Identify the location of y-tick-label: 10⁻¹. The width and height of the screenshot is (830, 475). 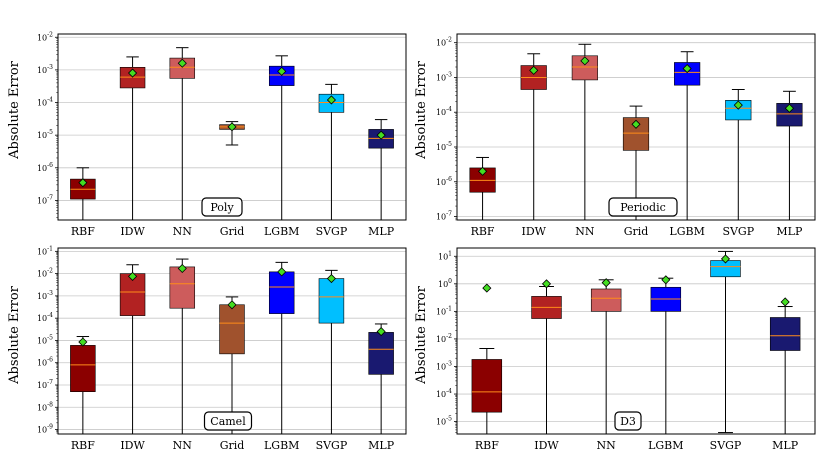
(45, 250).